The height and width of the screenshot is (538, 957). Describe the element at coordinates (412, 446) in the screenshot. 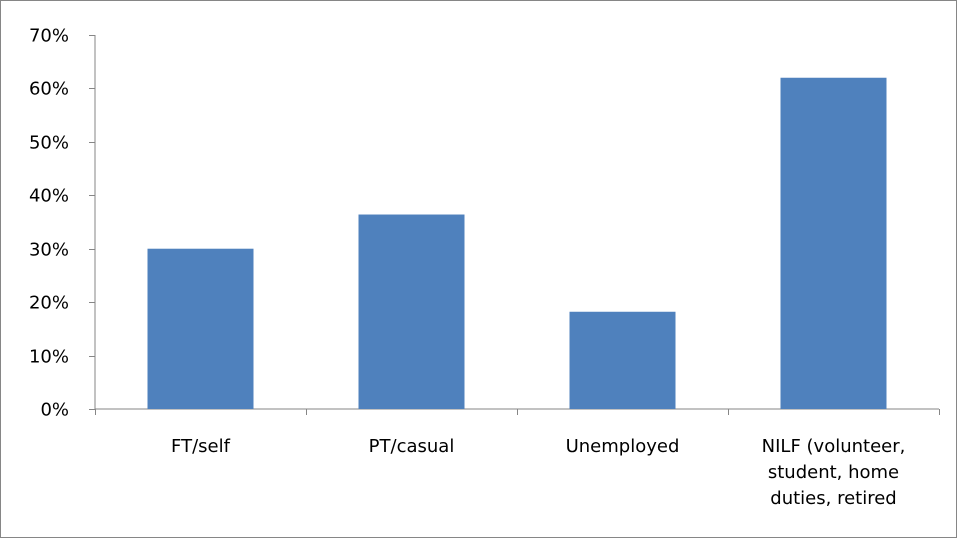

I see `x-category-label: PT/casual` at that location.